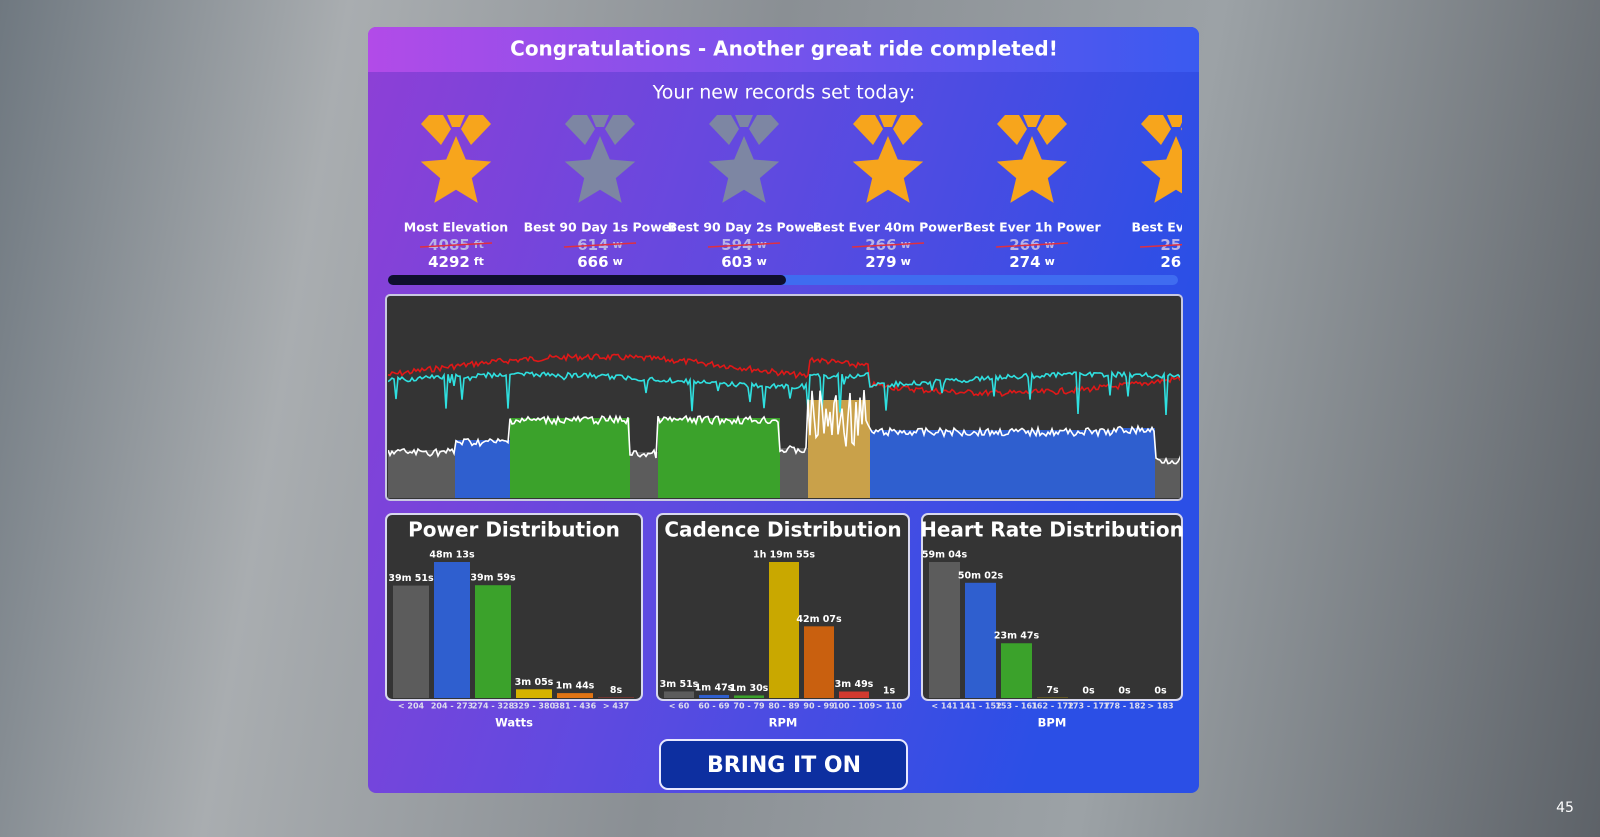  Describe the element at coordinates (782, 530) in the screenshot. I see `distribution-title: Cadence Distribution` at that location.